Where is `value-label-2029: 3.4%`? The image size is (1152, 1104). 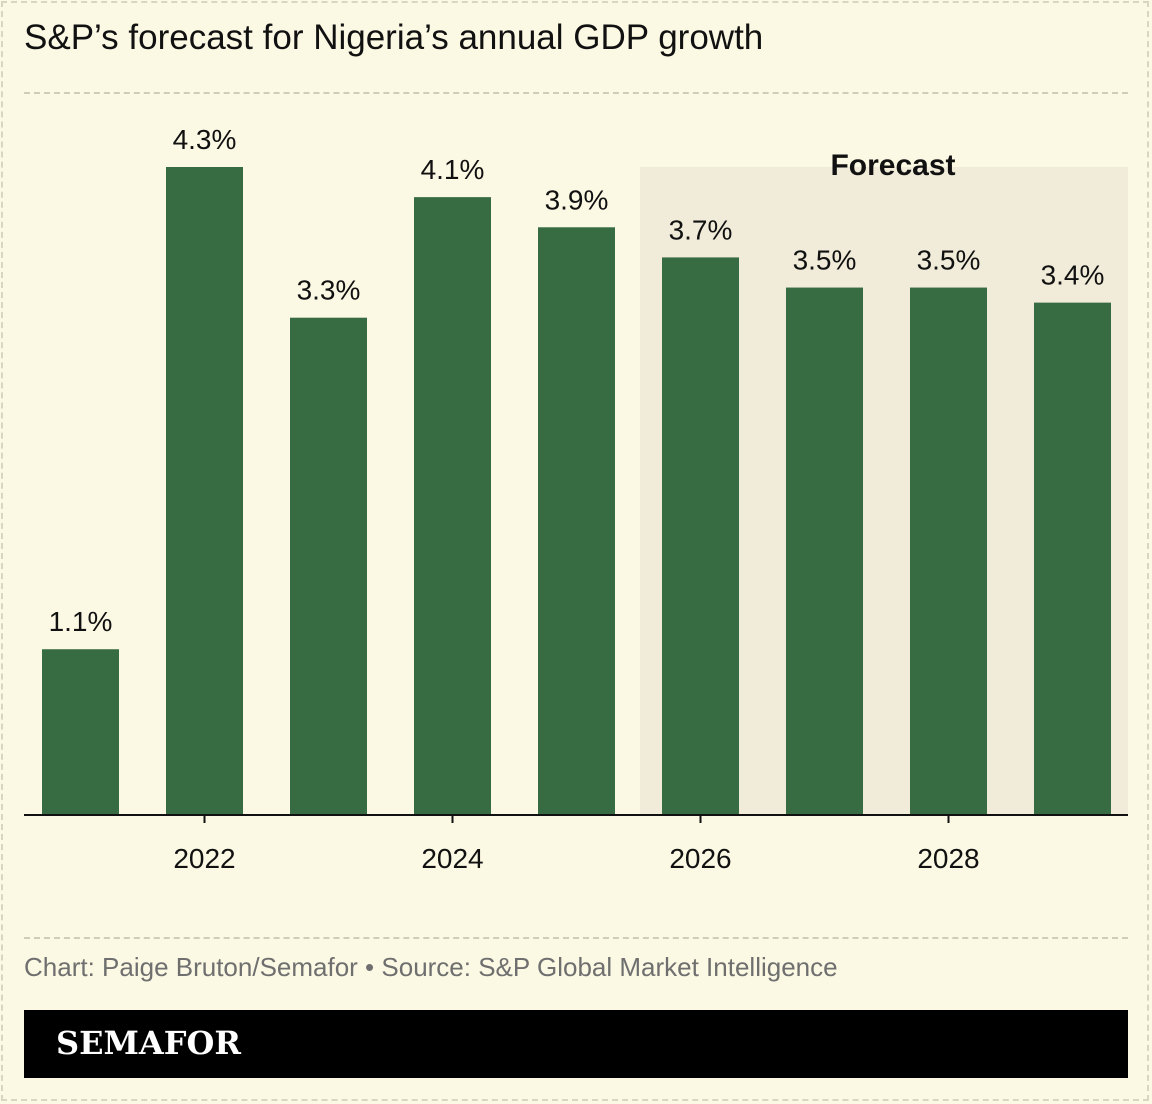
value-label-2029: 3.4% is located at coordinates (1073, 275).